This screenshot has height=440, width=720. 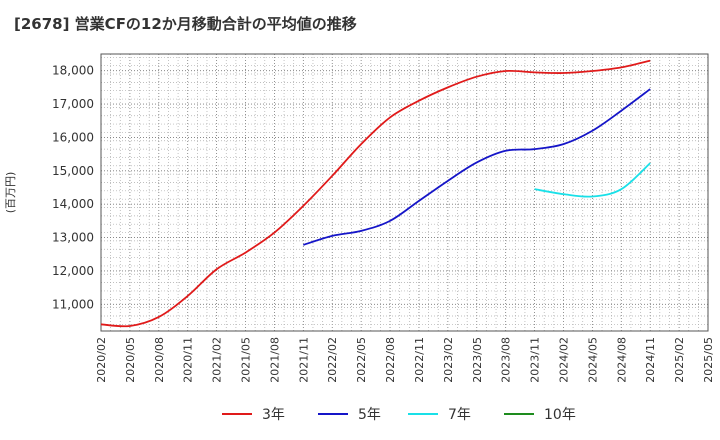 I want to click on x-tick-label: 2023/02, so click(x=448, y=360).